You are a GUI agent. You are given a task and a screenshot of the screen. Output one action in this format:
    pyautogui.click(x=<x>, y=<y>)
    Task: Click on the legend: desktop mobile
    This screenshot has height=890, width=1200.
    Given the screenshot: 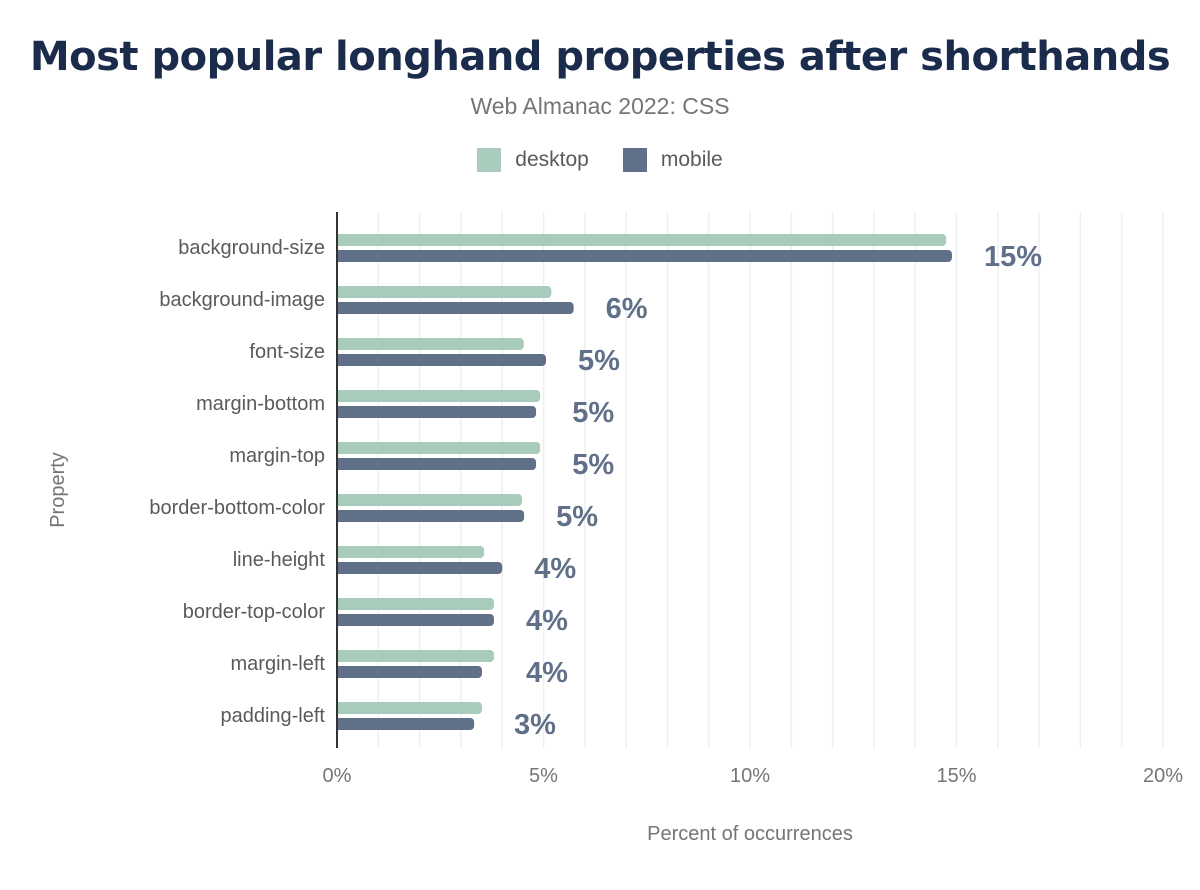 What is the action you would take?
    pyautogui.click(x=600, y=160)
    